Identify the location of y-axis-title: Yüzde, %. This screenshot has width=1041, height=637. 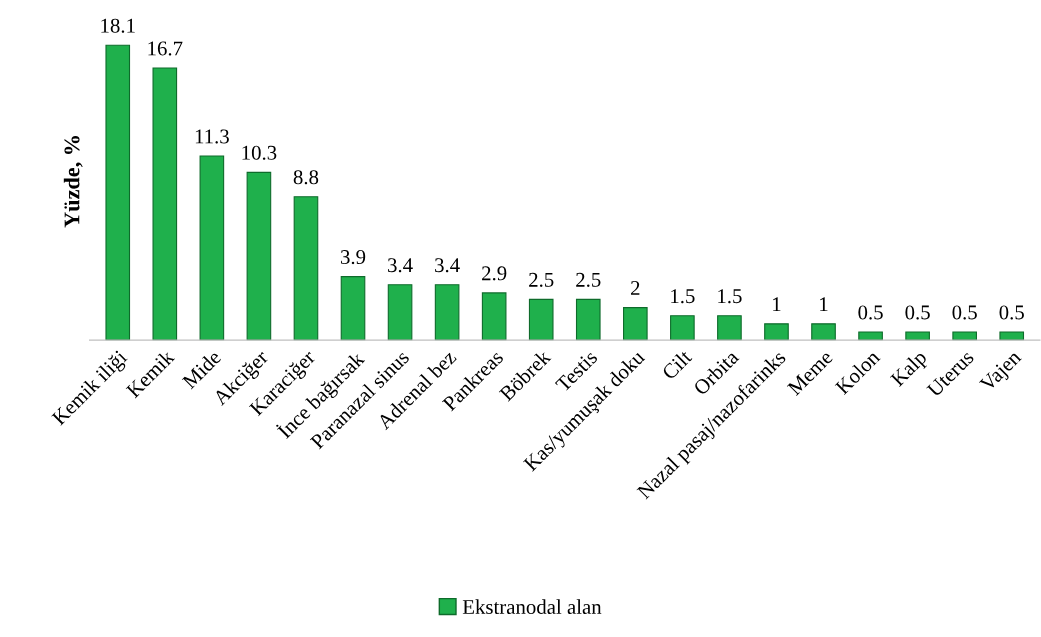
(73, 182).